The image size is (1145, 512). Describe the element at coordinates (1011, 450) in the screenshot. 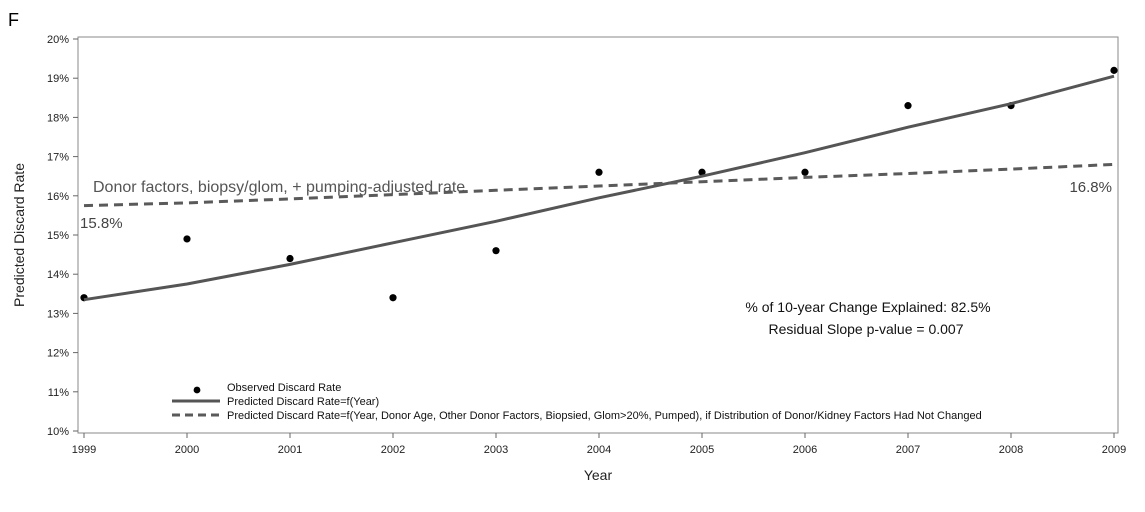

I see `x-tick-label: 2008` at that location.